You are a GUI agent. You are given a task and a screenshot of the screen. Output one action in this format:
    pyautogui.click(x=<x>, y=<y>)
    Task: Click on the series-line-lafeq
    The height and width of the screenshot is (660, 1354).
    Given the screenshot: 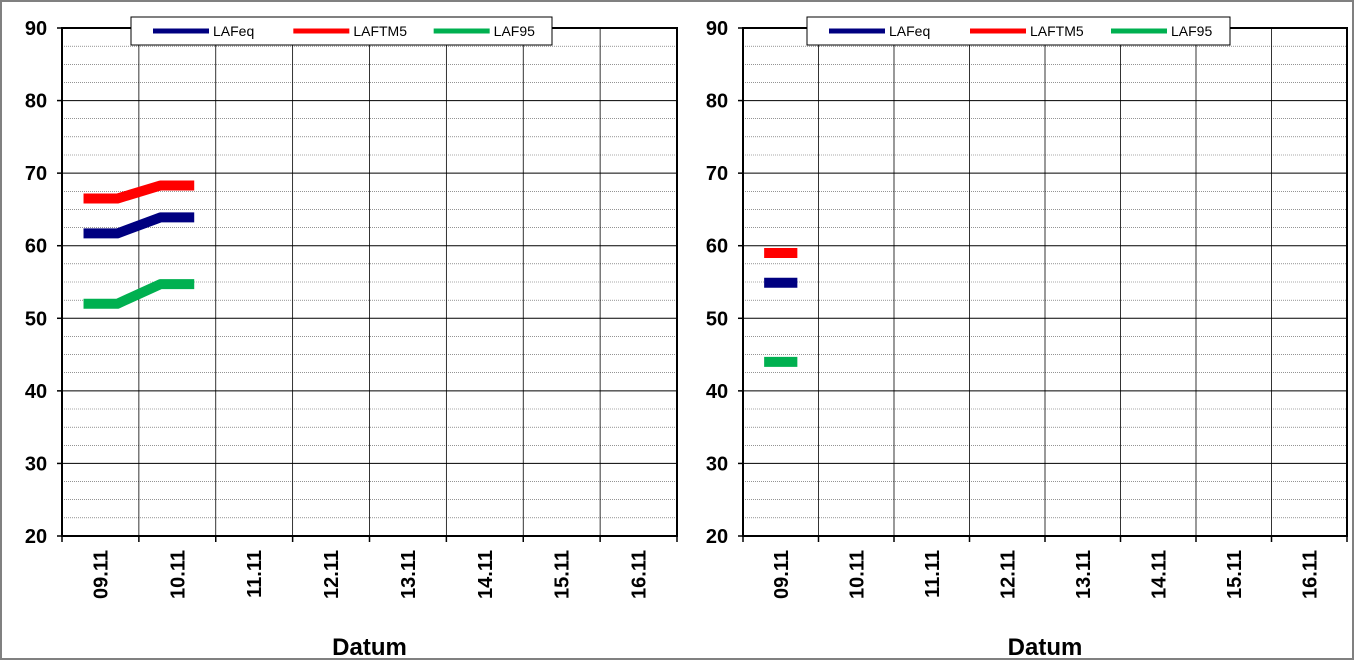 What is the action you would take?
    pyautogui.click(x=139, y=225)
    